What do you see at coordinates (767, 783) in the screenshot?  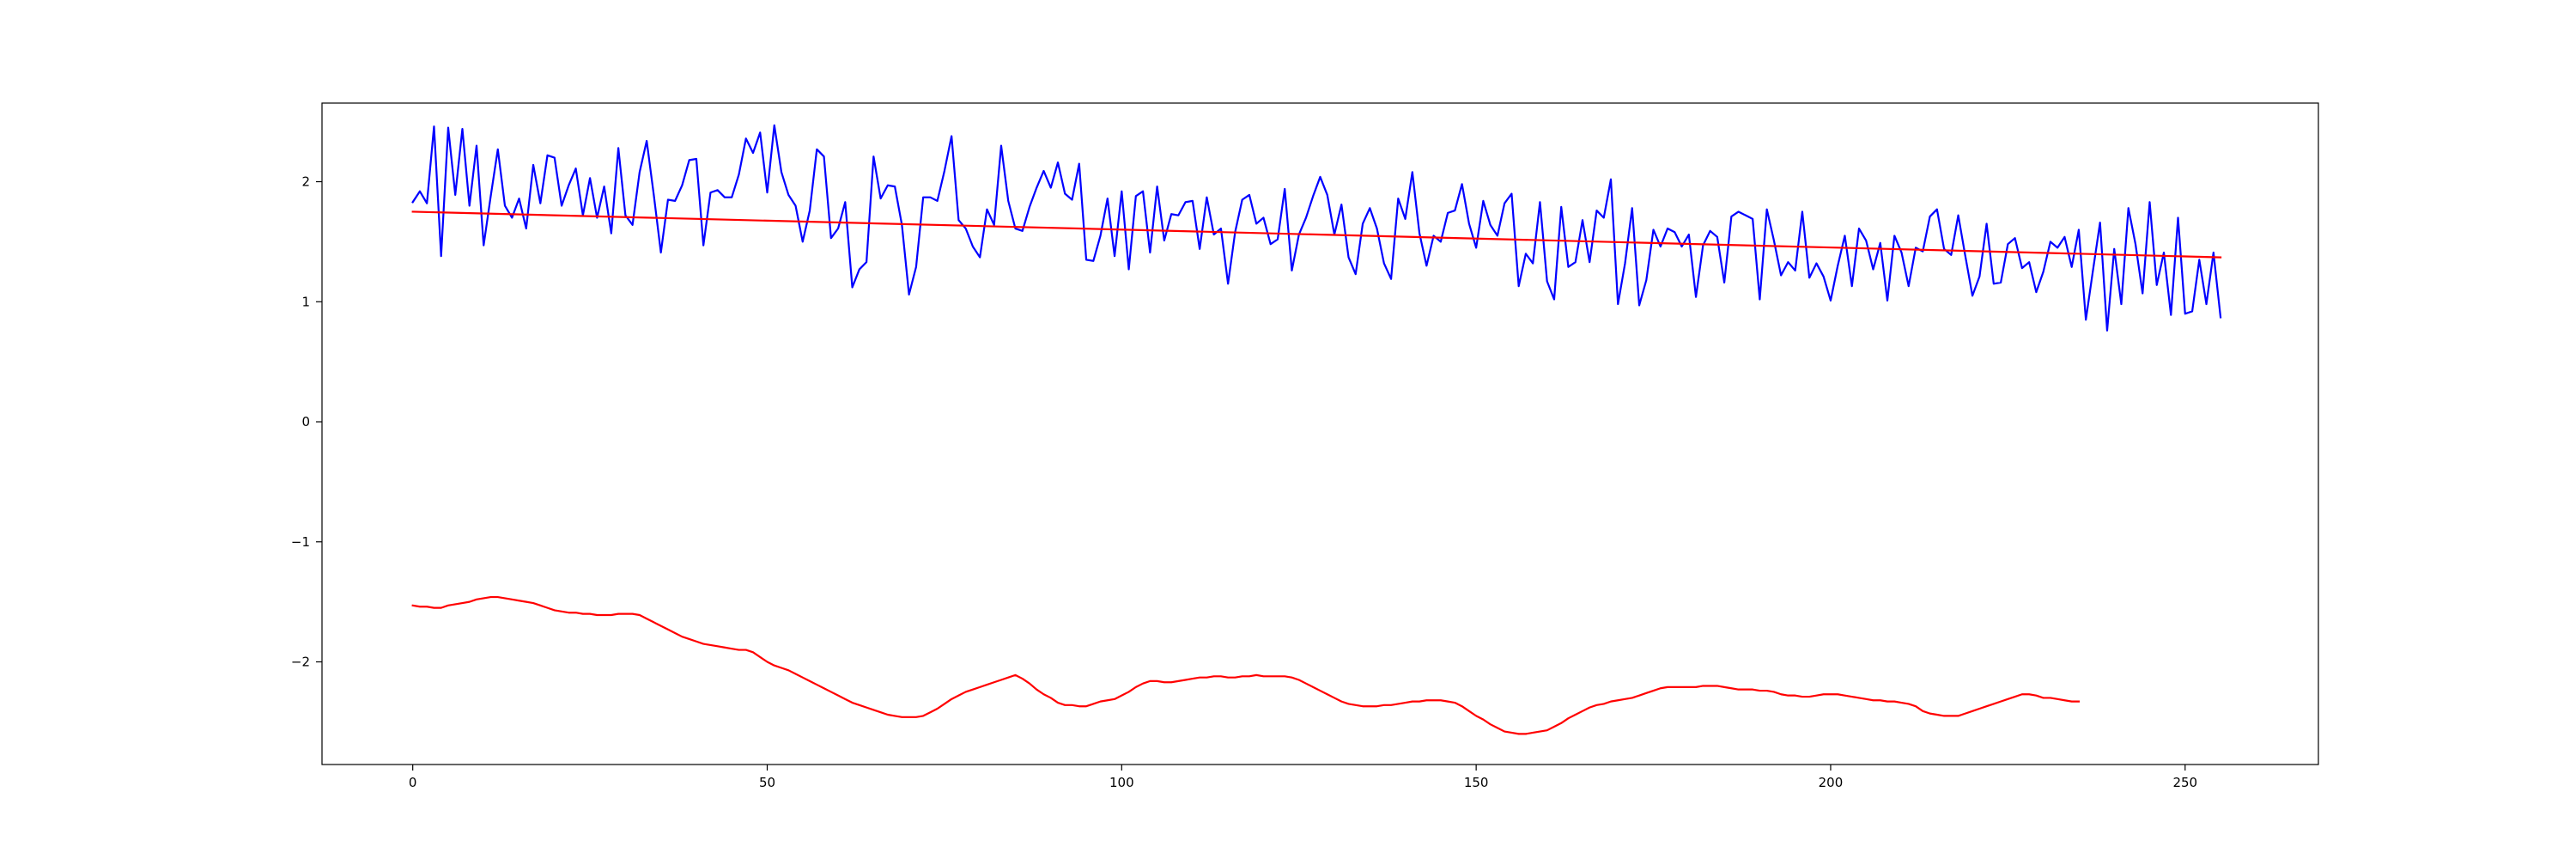 I see `x-tick-label: 50` at bounding box center [767, 783].